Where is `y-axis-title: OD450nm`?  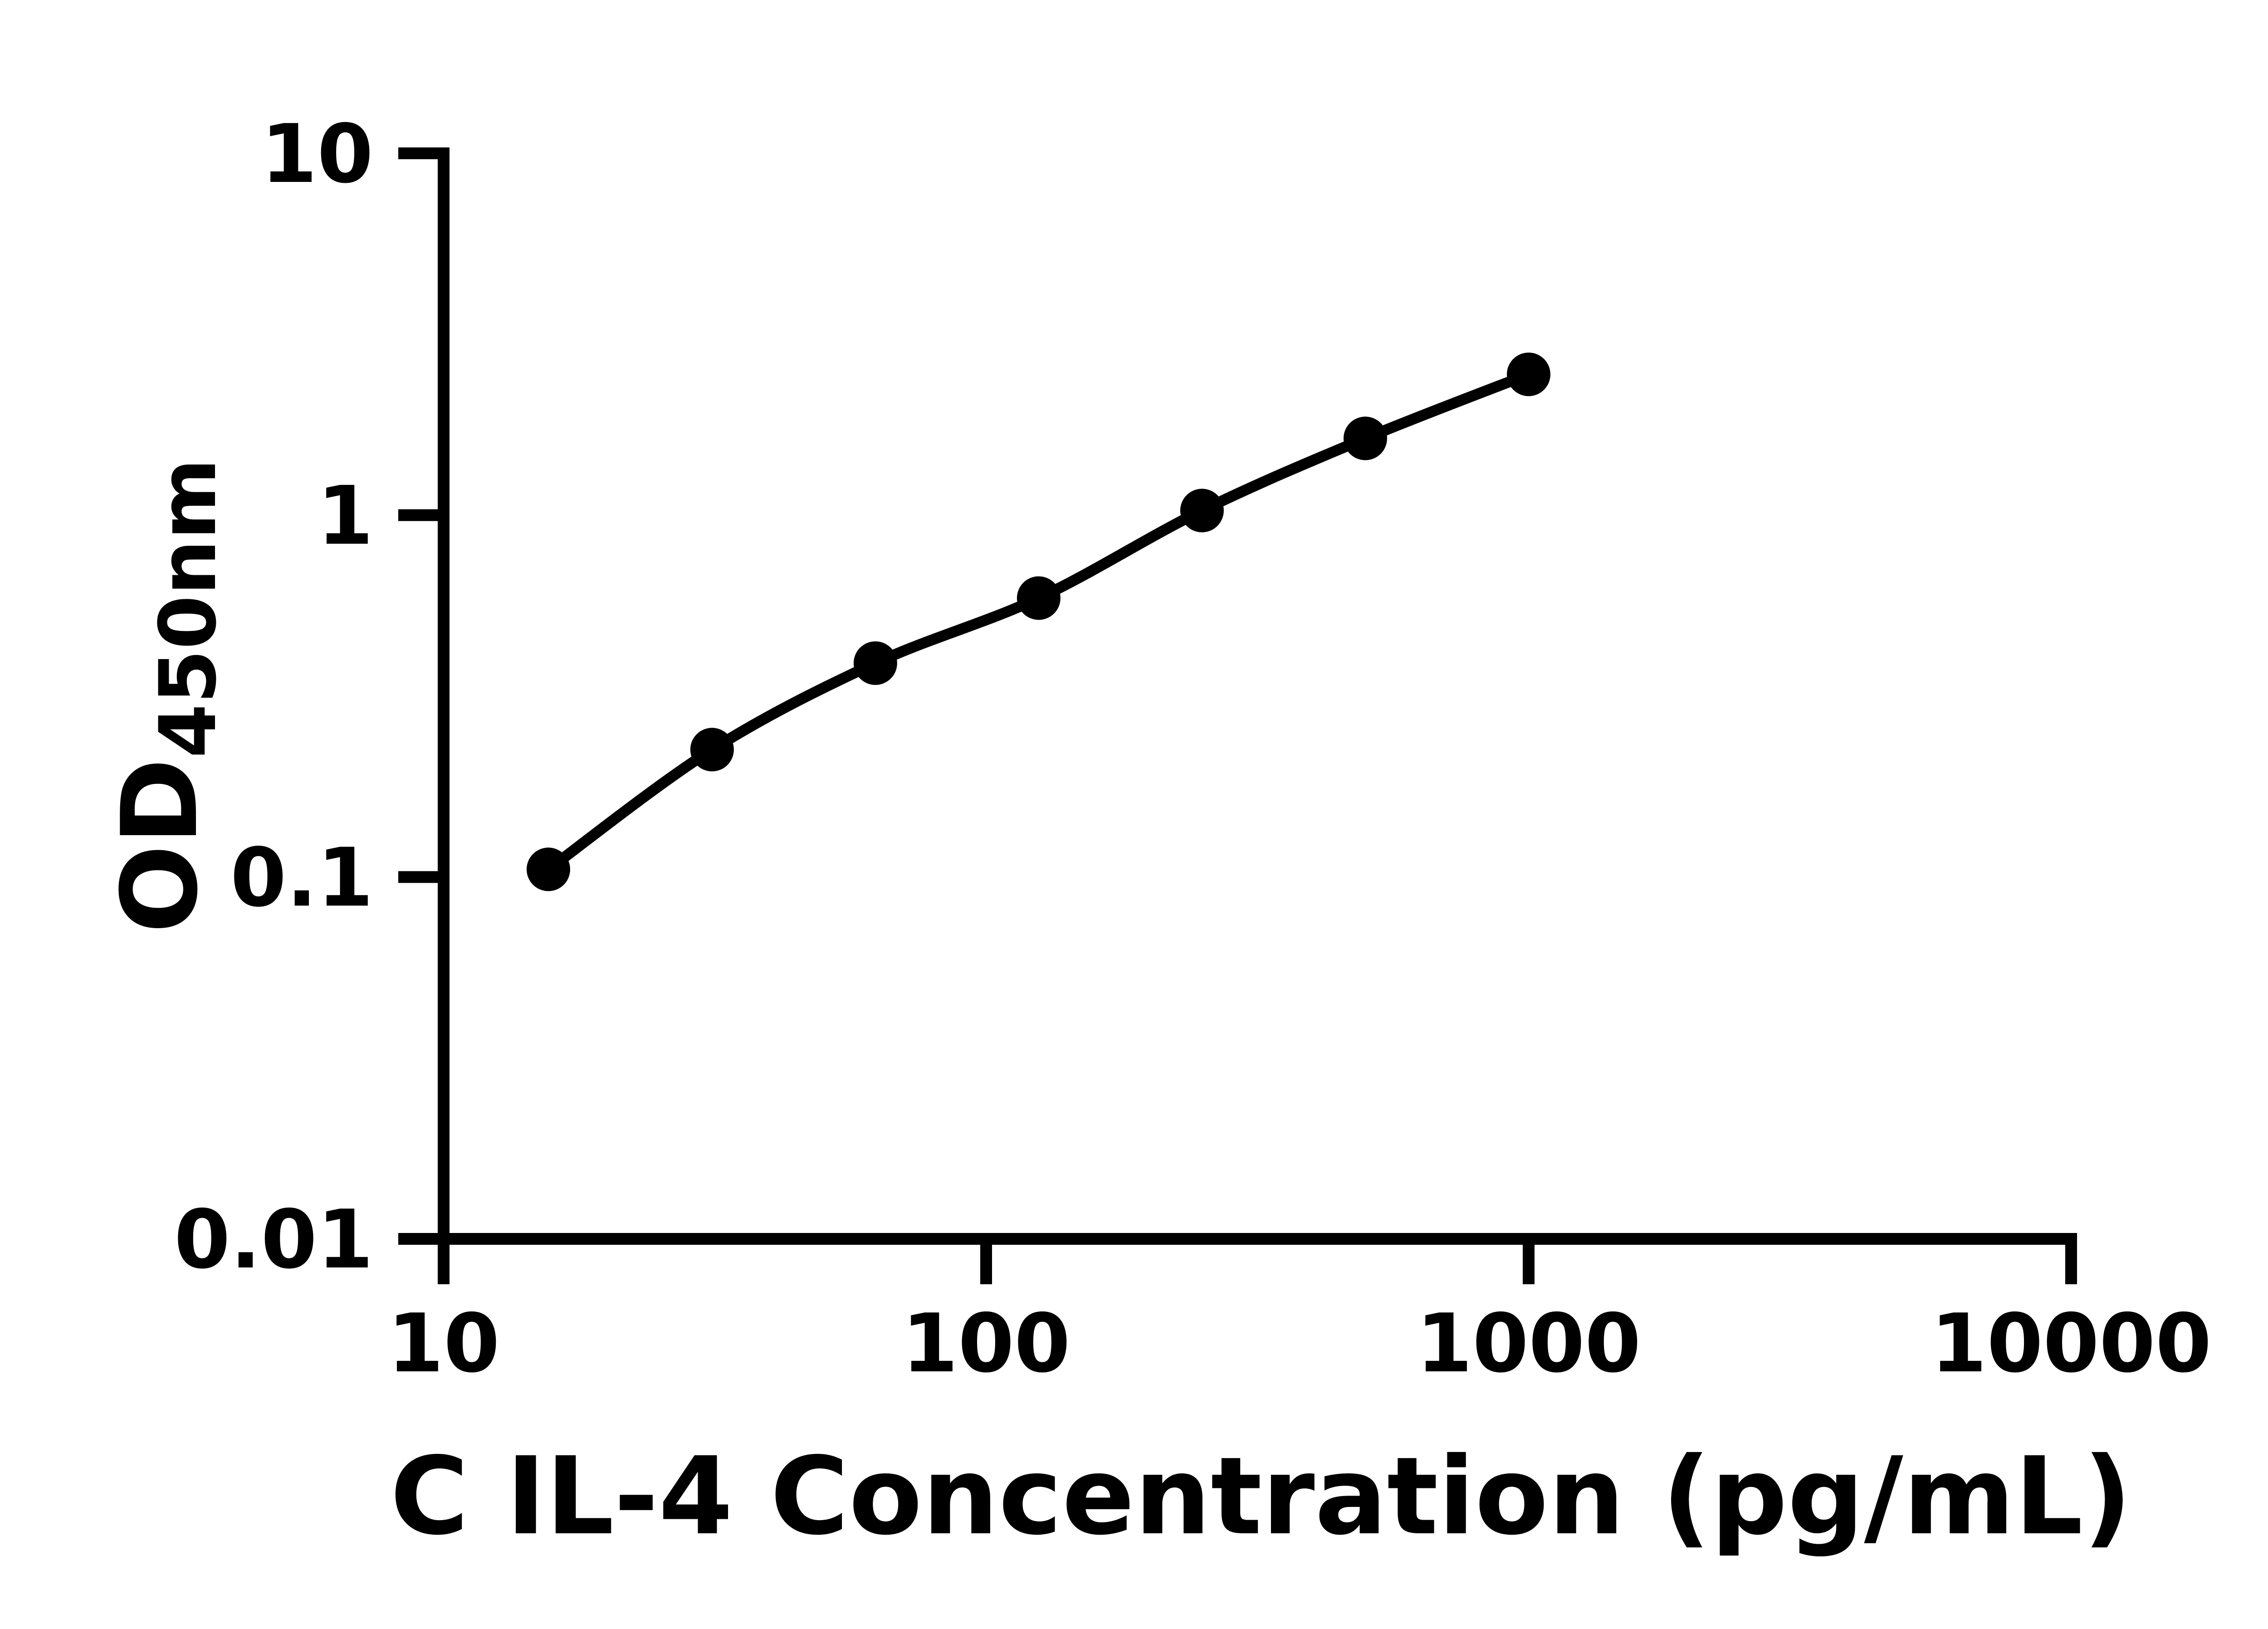
y-axis-title: OD450nm is located at coordinates (167, 695).